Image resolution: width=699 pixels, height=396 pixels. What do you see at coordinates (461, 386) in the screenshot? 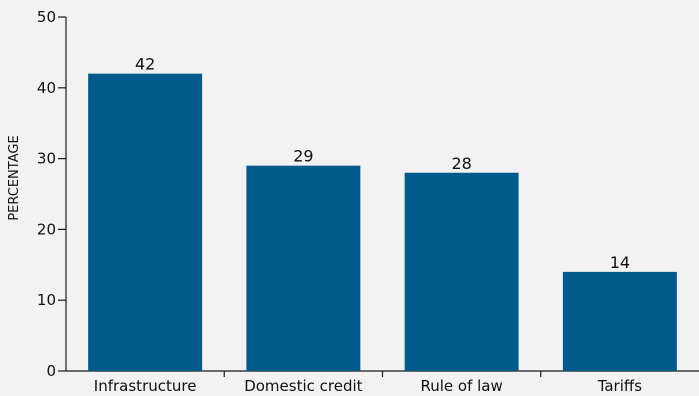
I see `category-label: Rule of law` at bounding box center [461, 386].